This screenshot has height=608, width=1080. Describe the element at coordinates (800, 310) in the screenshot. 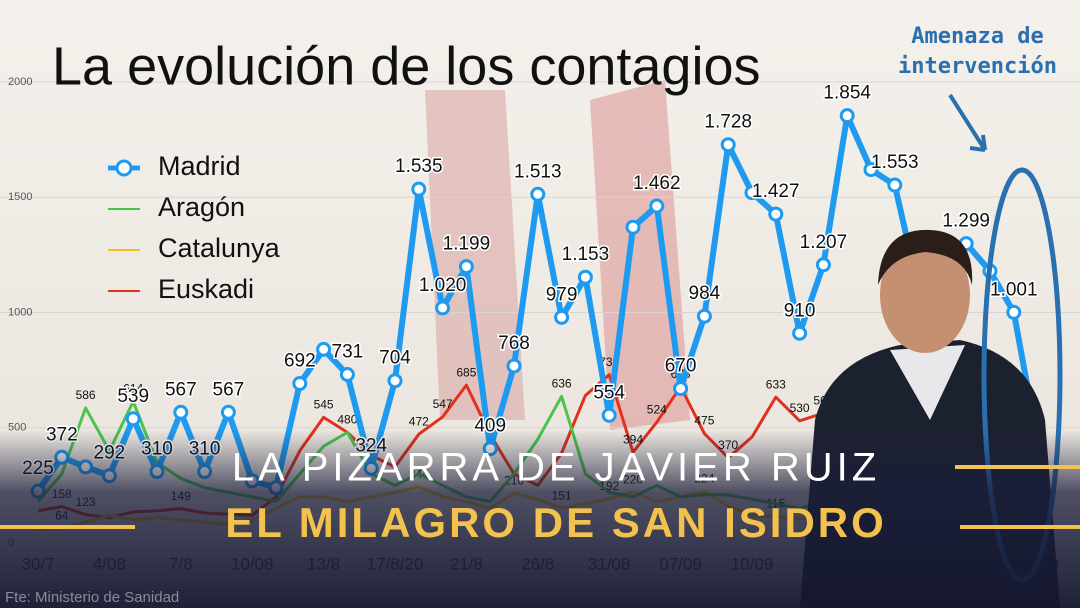

I see `data-label: 910` at that location.